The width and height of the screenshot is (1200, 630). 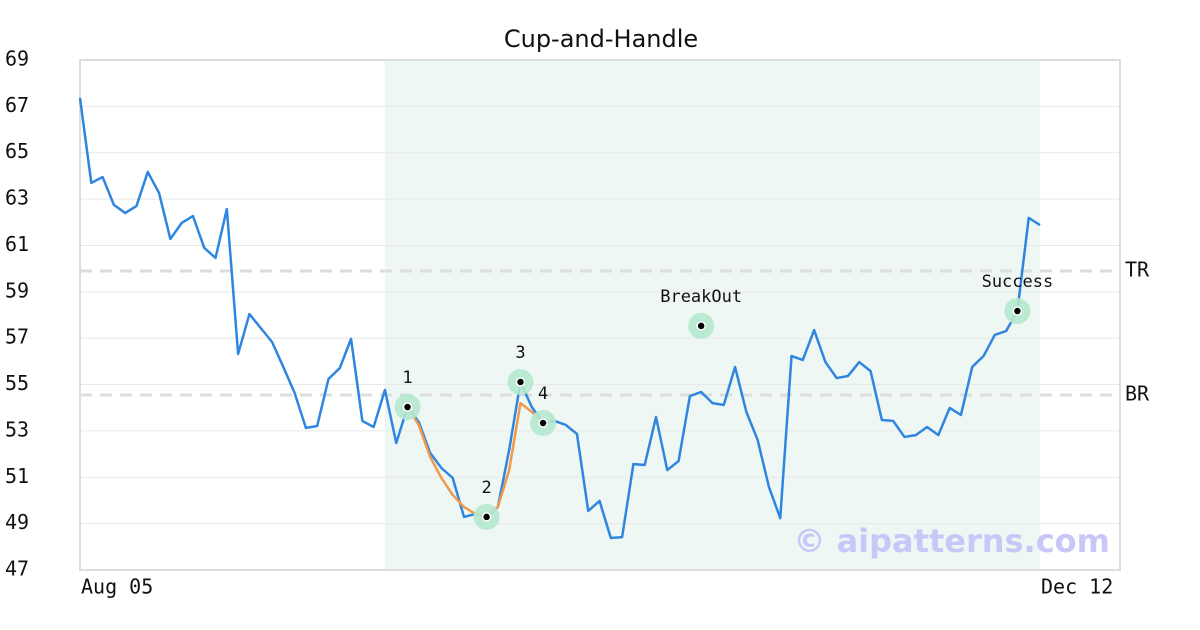 What do you see at coordinates (1137, 269) in the screenshot?
I see `level-label: TR` at bounding box center [1137, 269].